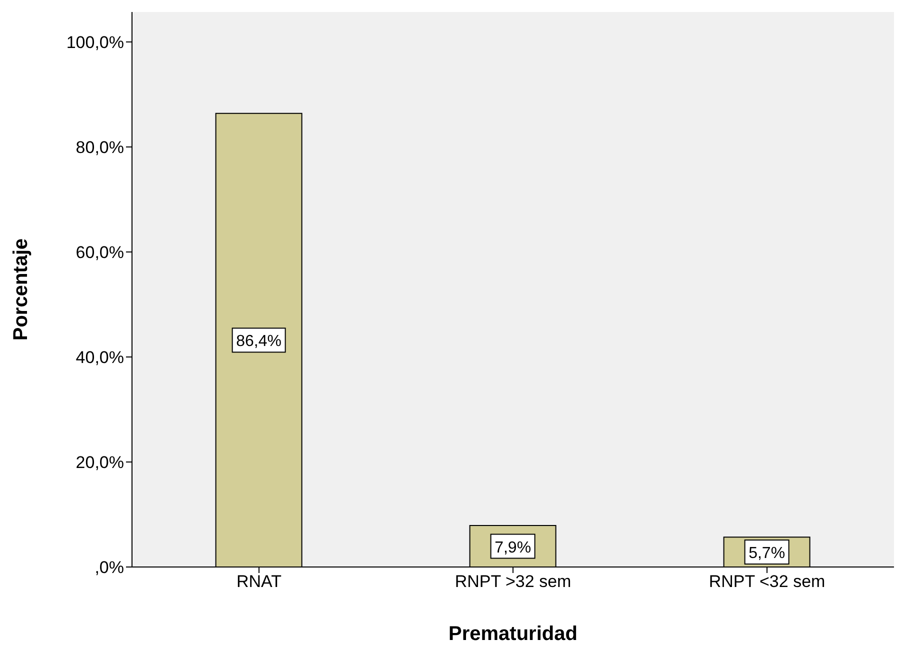 The image size is (906, 654). What do you see at coordinates (259, 582) in the screenshot?
I see `x-tick-label: RNAT` at bounding box center [259, 582].